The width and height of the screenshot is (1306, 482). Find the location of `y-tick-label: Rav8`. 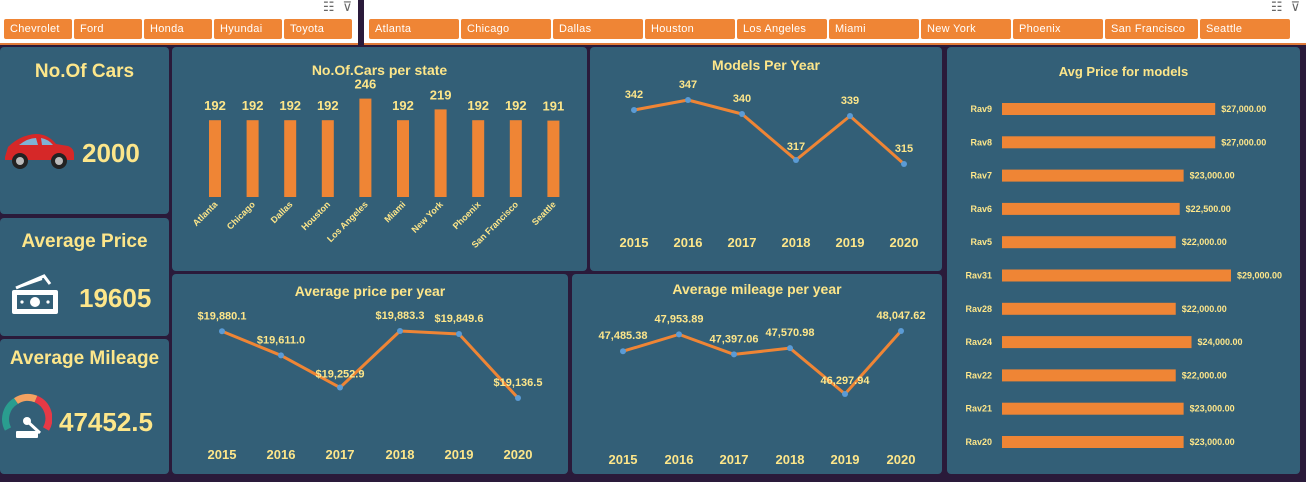

y-tick-label: Rav8 is located at coordinates (981, 142).